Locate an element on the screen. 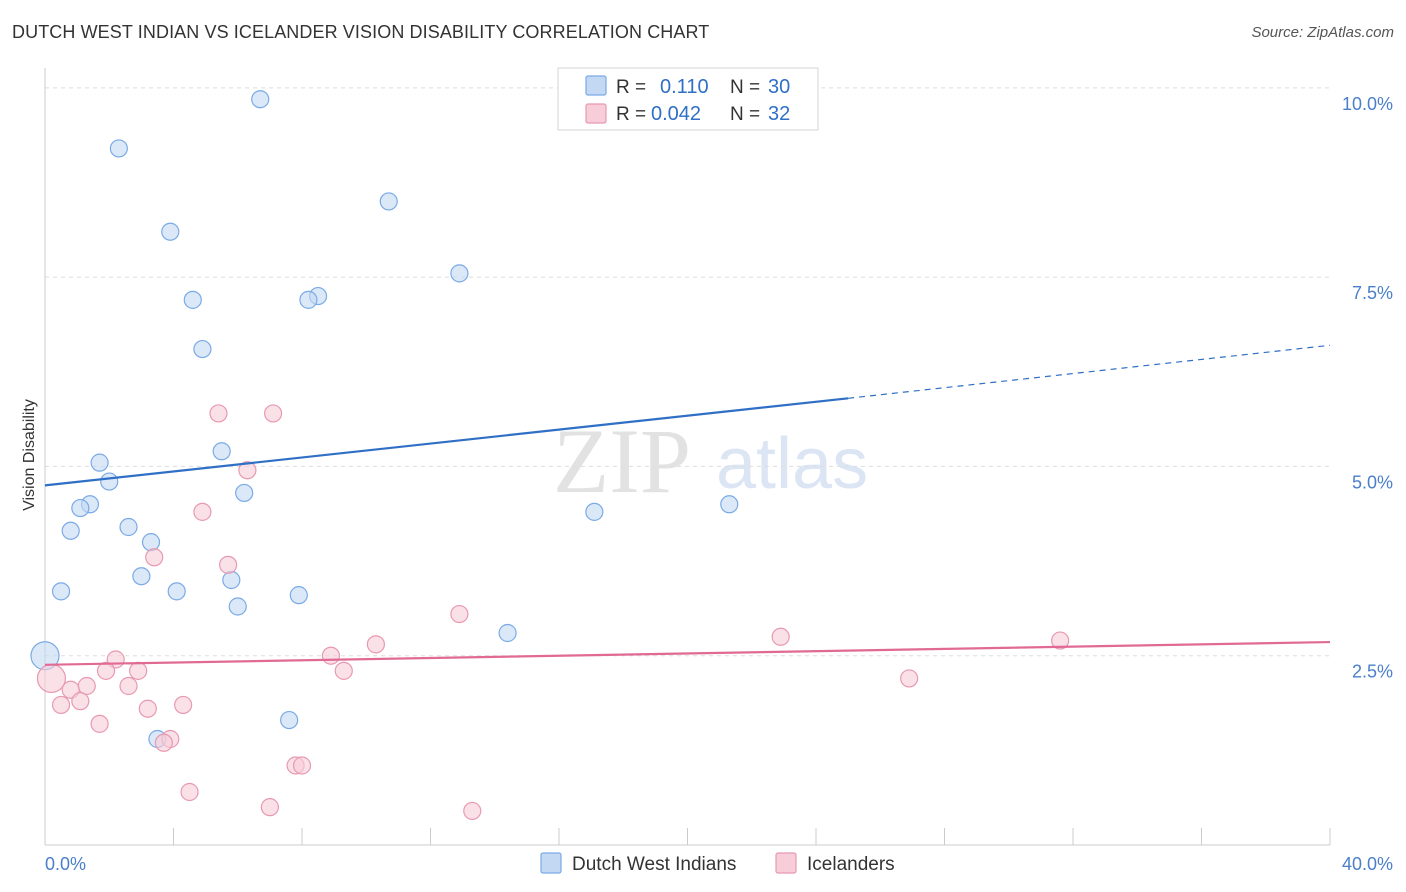  legend-r-value-1: 0.110 is located at coordinates (684, 87).